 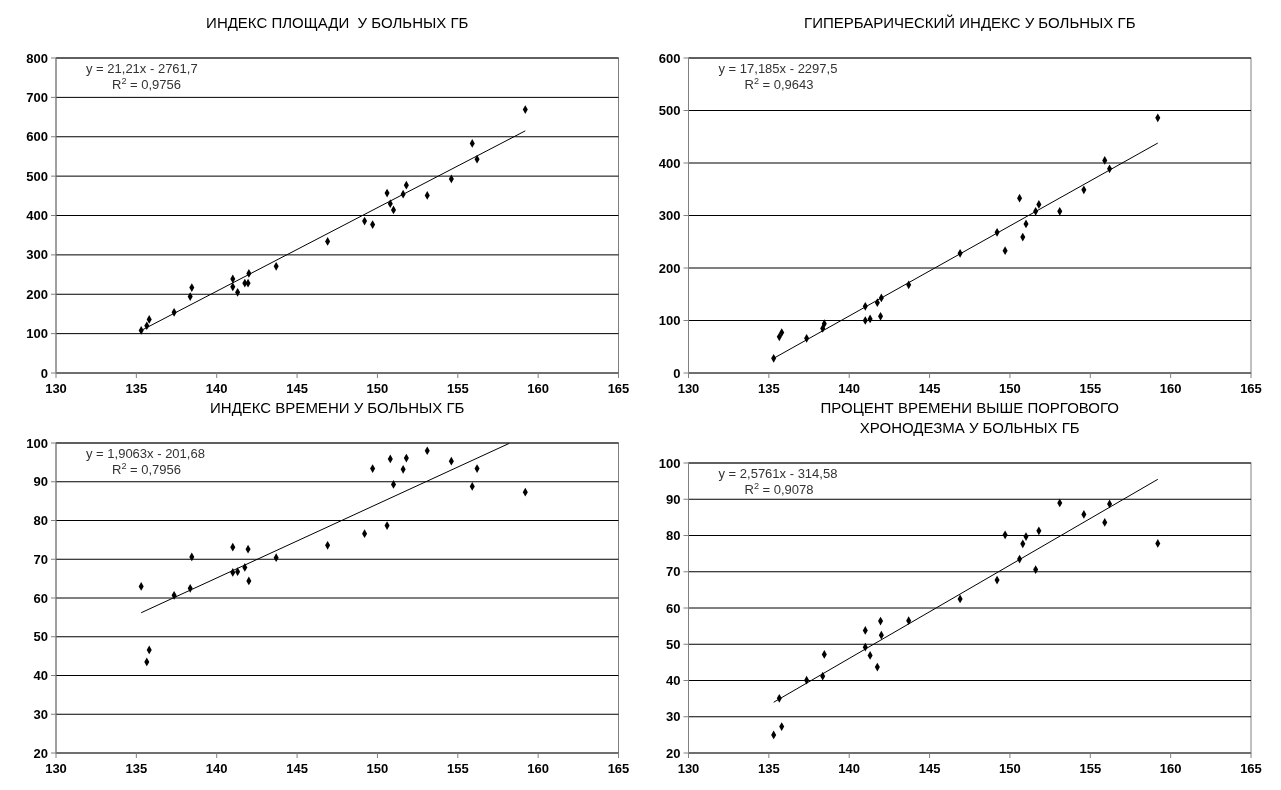 What do you see at coordinates (969, 417) in the screenshot?
I see `chart-title: ПРОЦЕНТ ВРЕМЕНИ ВЫШЕ ПОРГОВОГО ХРОНОДЕЗМА У БОЛЬНЫХ ГБ` at bounding box center [969, 417].